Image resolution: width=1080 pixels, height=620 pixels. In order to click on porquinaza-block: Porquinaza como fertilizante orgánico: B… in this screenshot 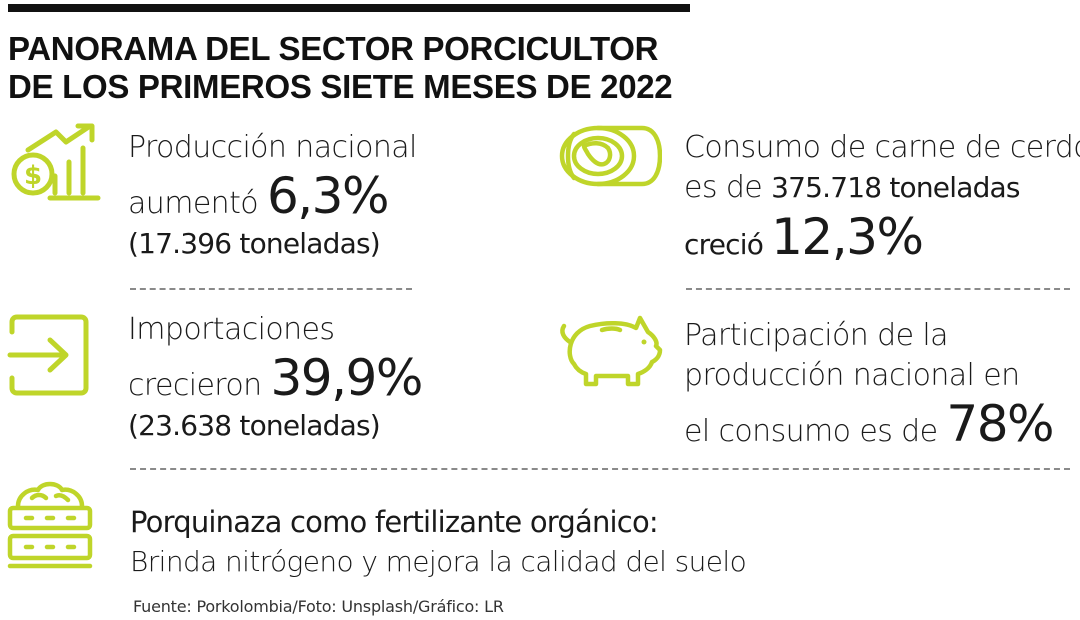, I will do `click(438, 542)`.